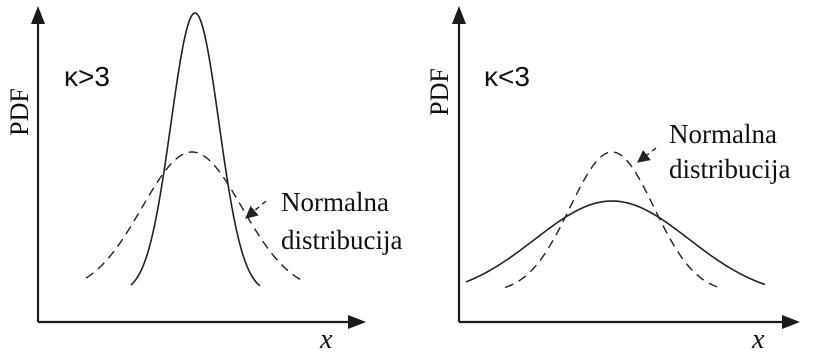 The width and height of the screenshot is (816, 352). Describe the element at coordinates (335, 202) in the screenshot. I see `left-annotation-line1: Normalna` at that location.